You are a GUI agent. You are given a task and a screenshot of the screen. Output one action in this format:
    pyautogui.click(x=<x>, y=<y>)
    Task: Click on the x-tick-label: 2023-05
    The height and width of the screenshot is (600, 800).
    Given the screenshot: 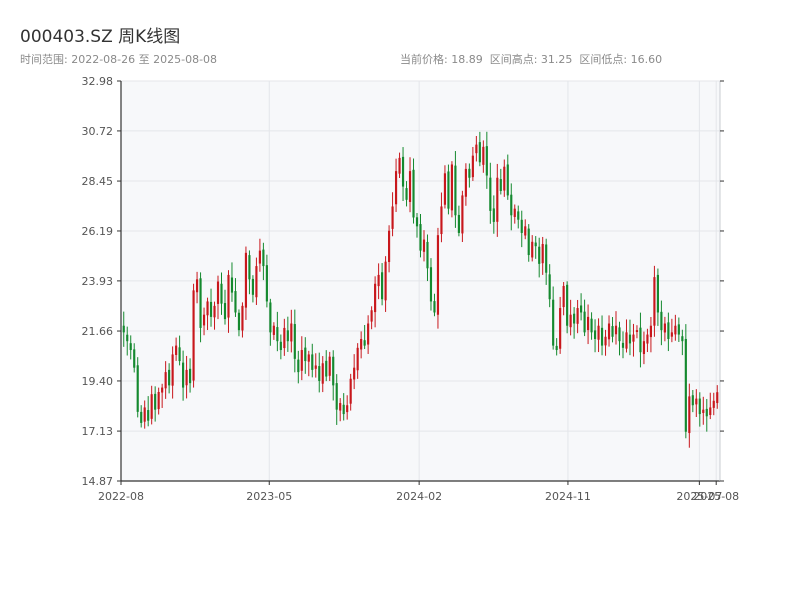 What is the action you would take?
    pyautogui.click(x=269, y=496)
    